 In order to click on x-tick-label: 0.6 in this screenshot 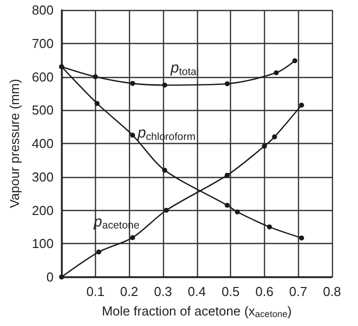, I will do `click(264, 291)`.